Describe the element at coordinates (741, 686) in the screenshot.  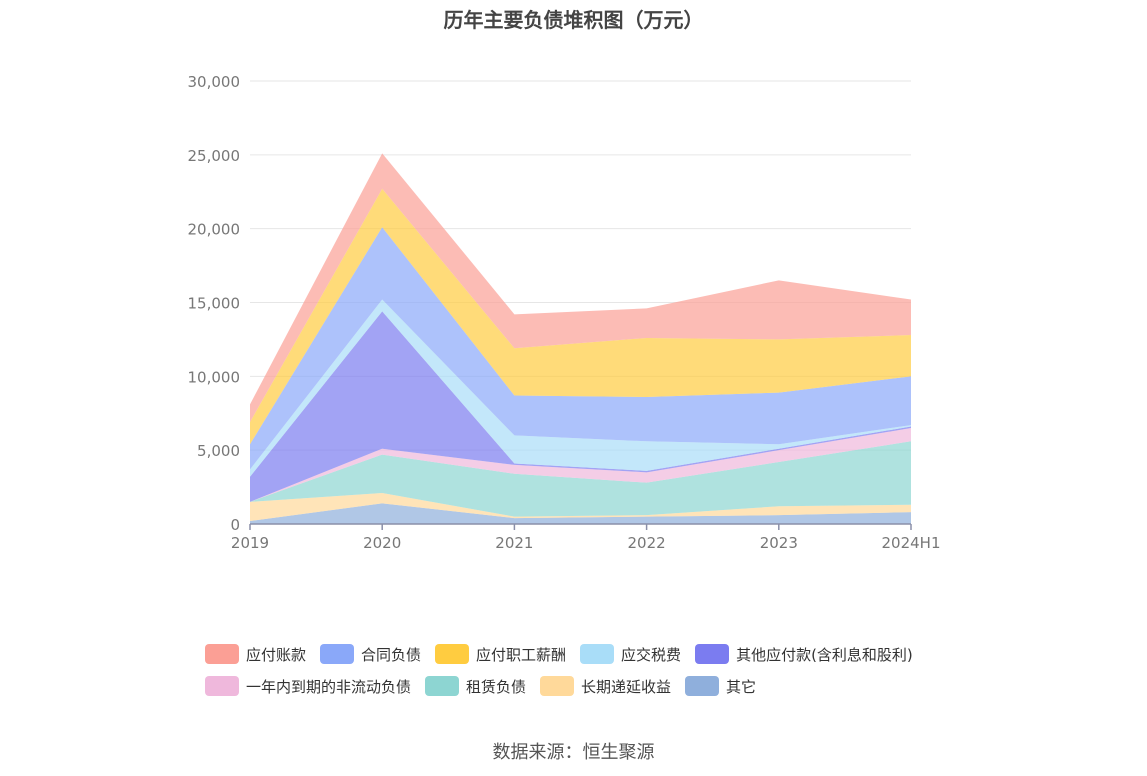
I see `legend-label: 其它` at that location.